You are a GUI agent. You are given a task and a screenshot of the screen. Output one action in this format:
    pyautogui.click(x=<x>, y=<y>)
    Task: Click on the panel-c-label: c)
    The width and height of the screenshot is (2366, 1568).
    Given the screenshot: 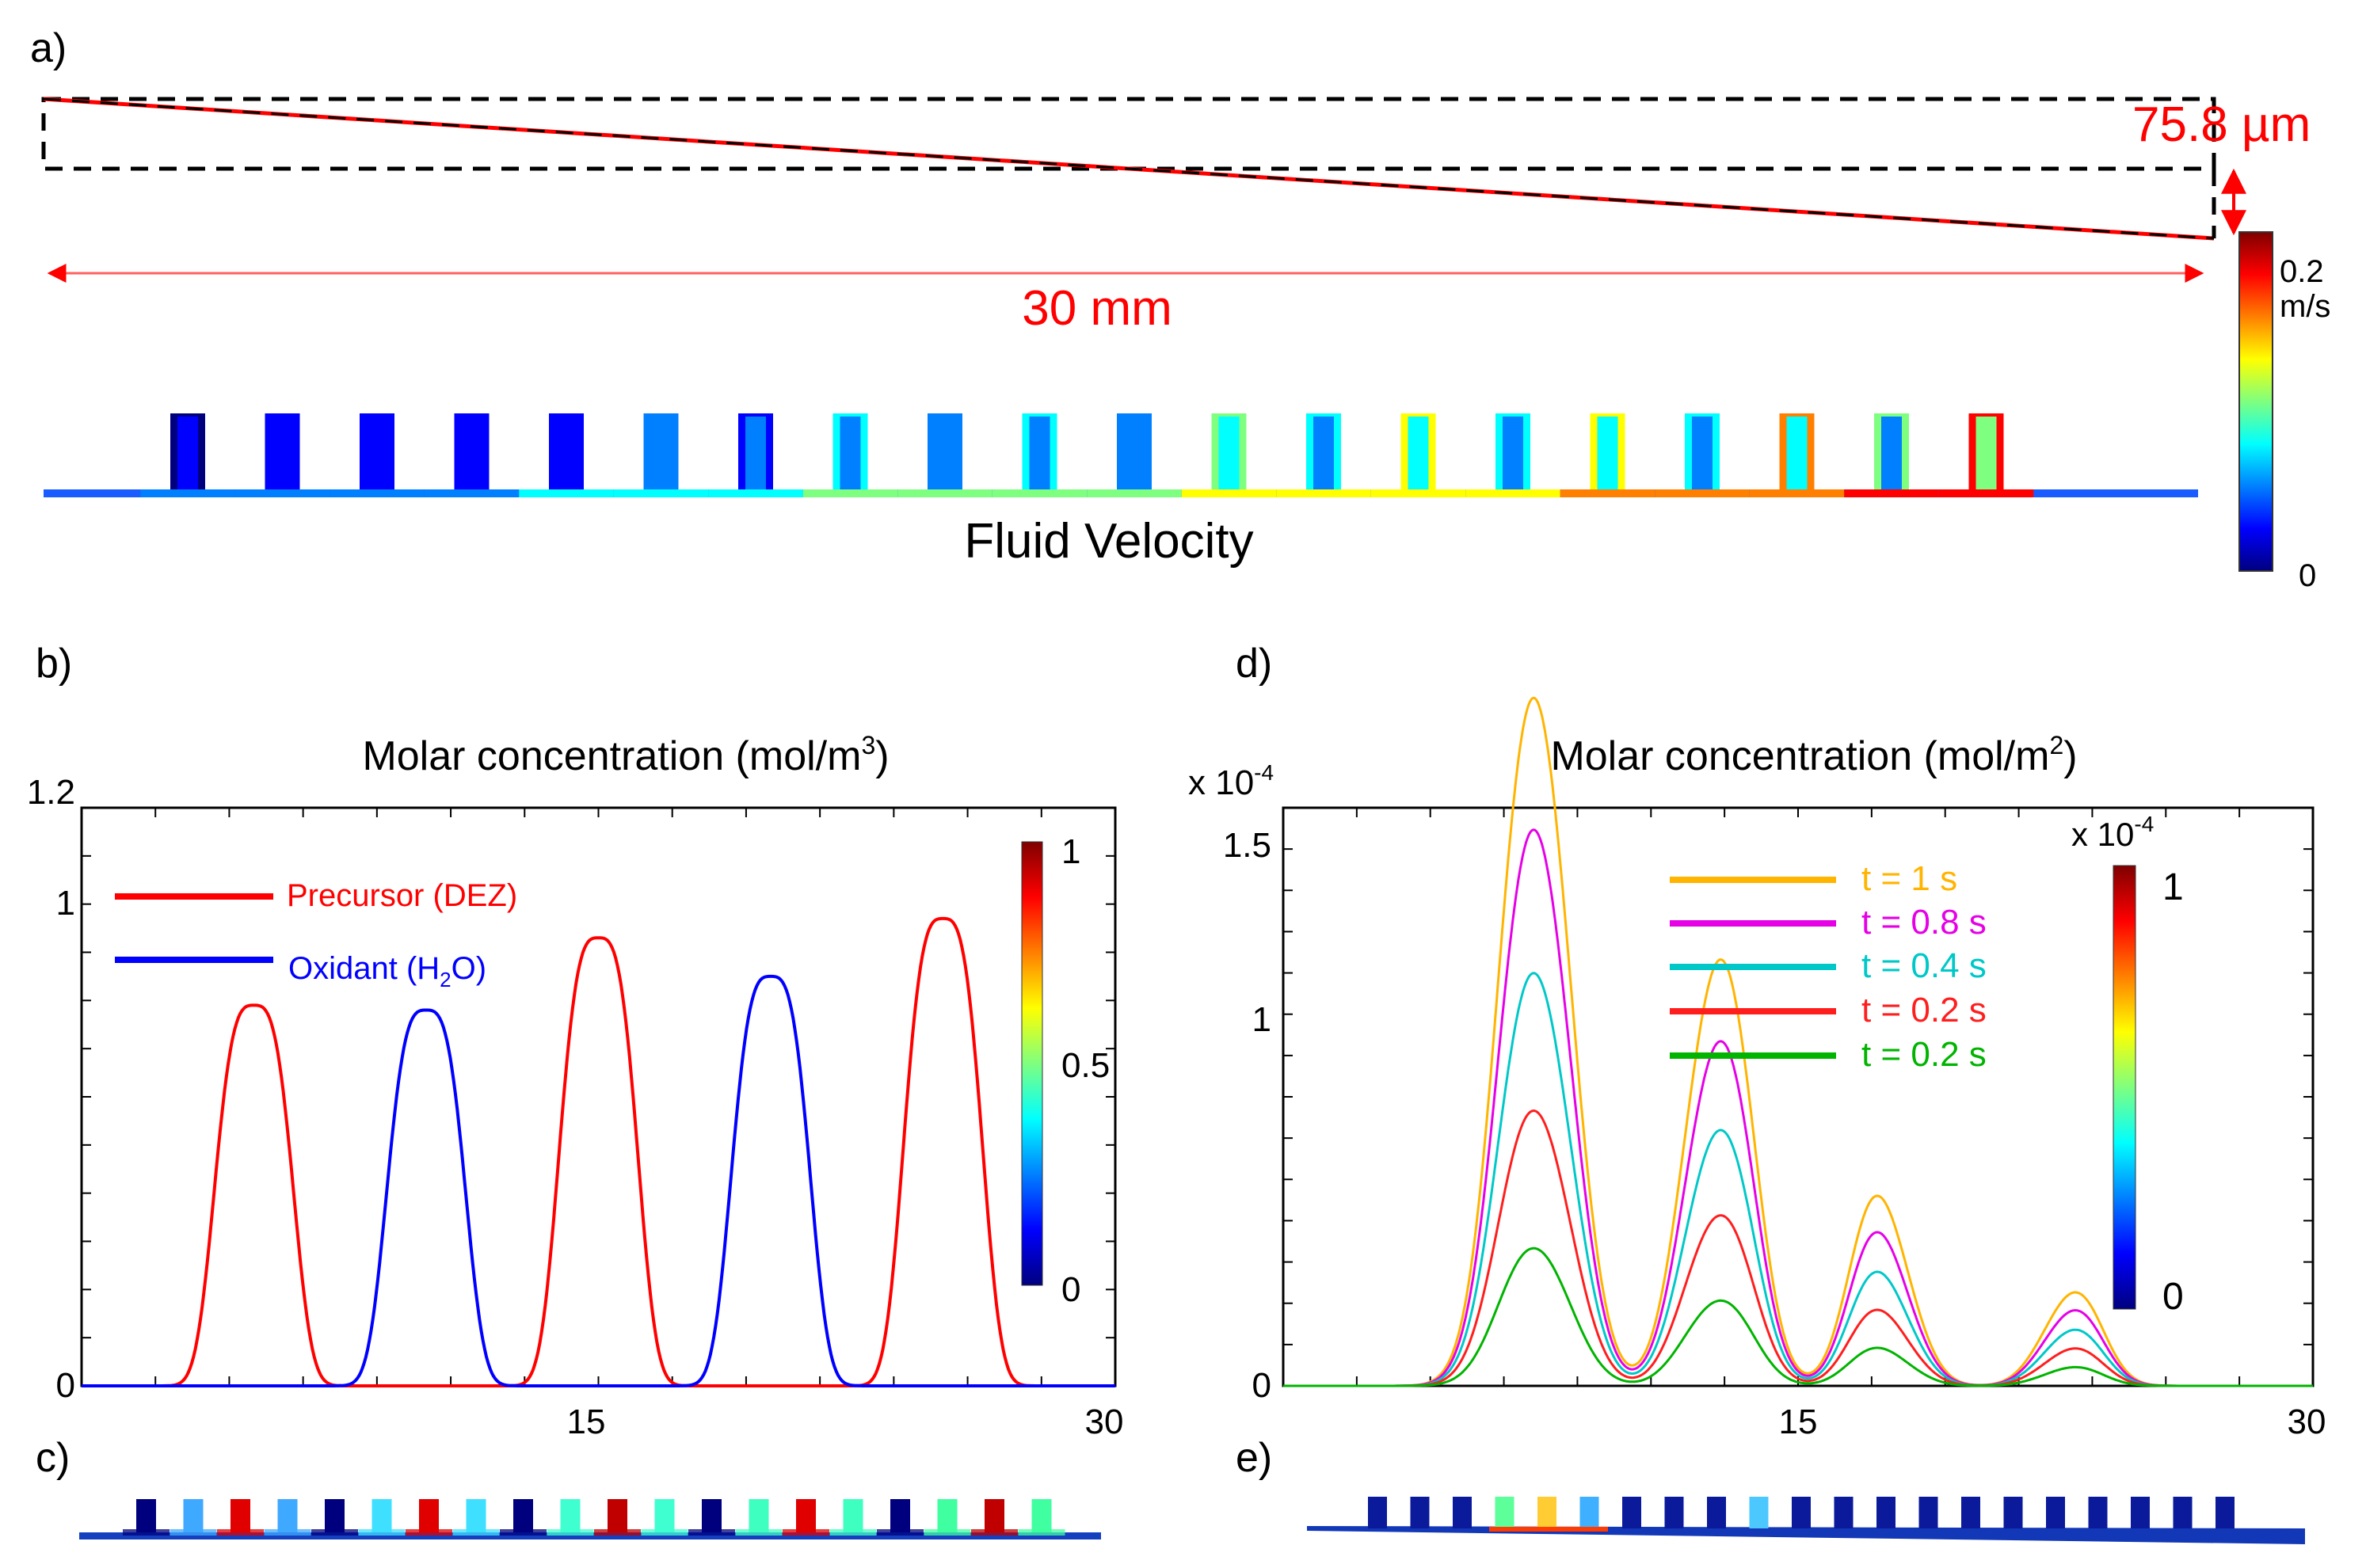 What is the action you would take?
    pyautogui.click(x=53, y=1458)
    